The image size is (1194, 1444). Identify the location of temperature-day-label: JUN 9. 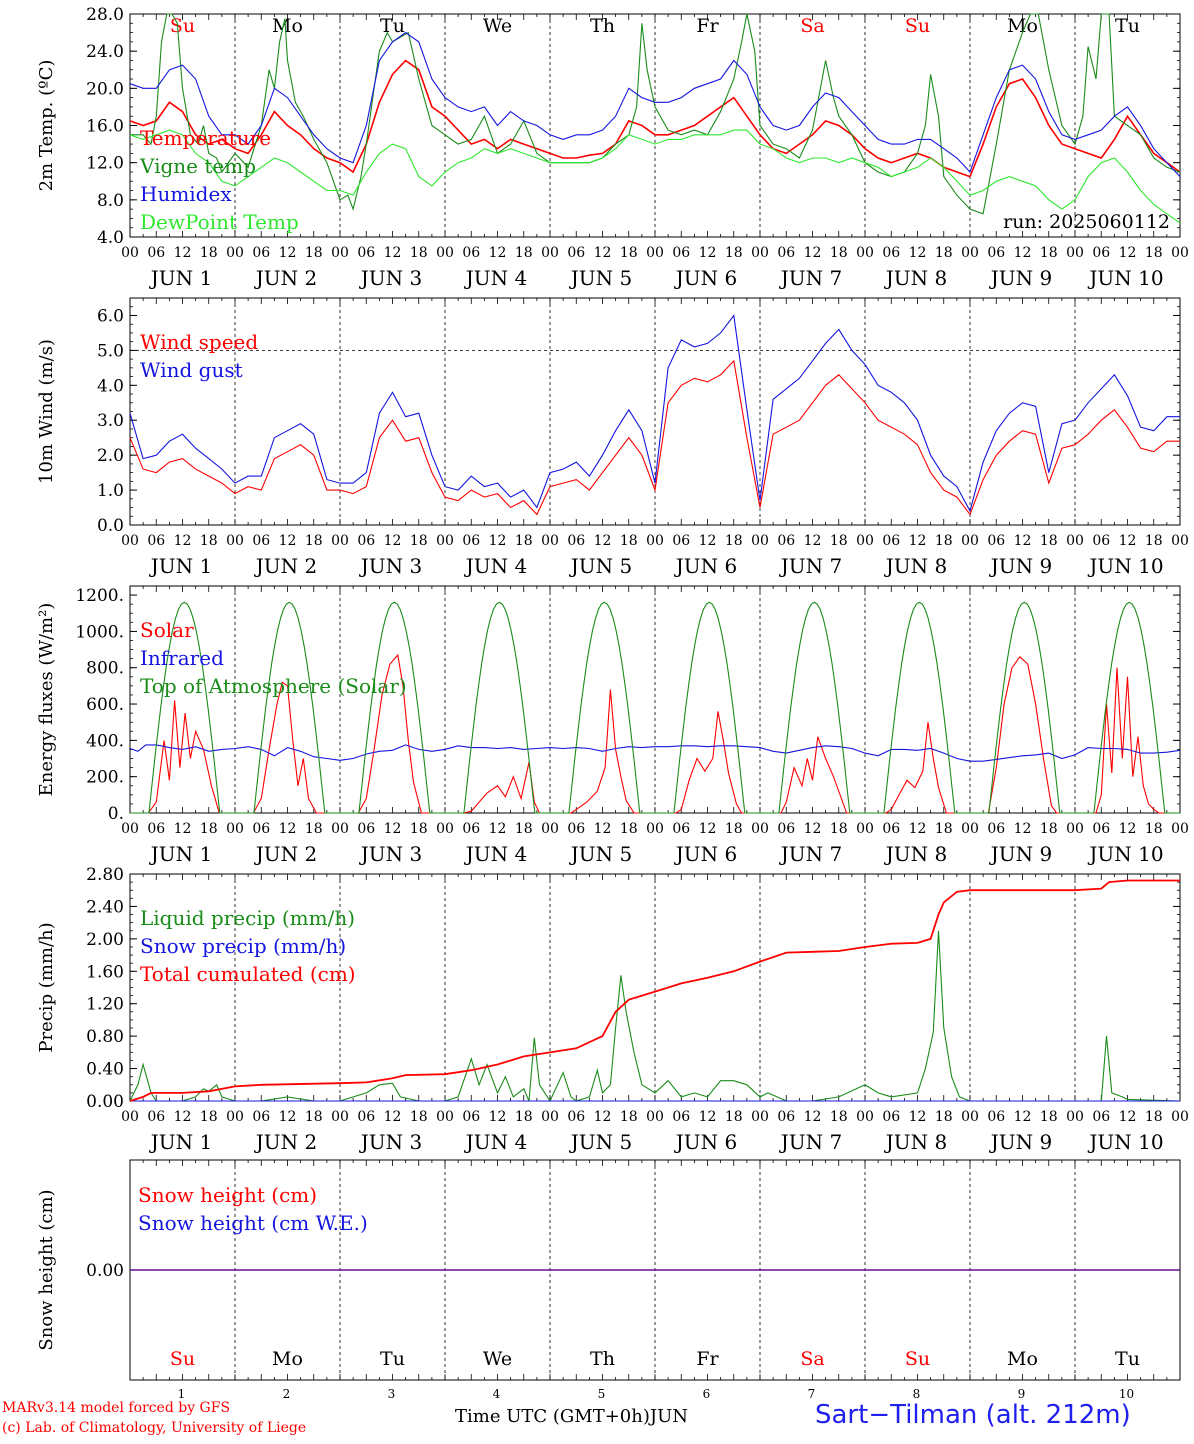
(1020, 278).